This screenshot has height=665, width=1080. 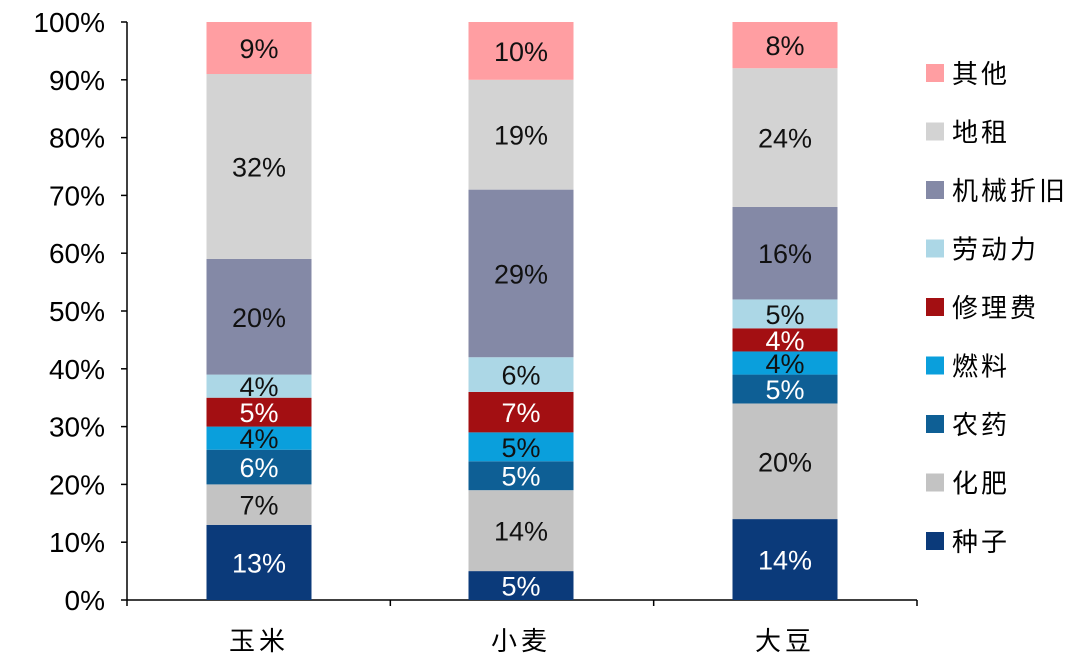 I want to click on y-tick-label: 60%, so click(x=77, y=253).